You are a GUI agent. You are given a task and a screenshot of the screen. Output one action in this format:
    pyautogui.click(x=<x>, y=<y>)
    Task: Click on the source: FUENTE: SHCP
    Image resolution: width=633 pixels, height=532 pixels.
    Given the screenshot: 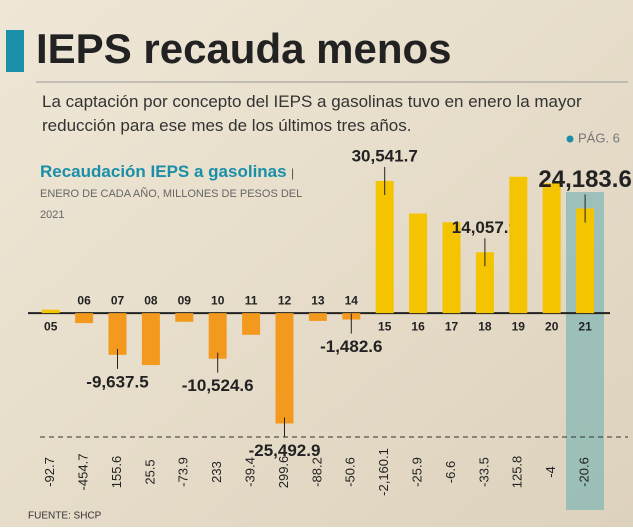 What is the action you would take?
    pyautogui.click(x=65, y=516)
    